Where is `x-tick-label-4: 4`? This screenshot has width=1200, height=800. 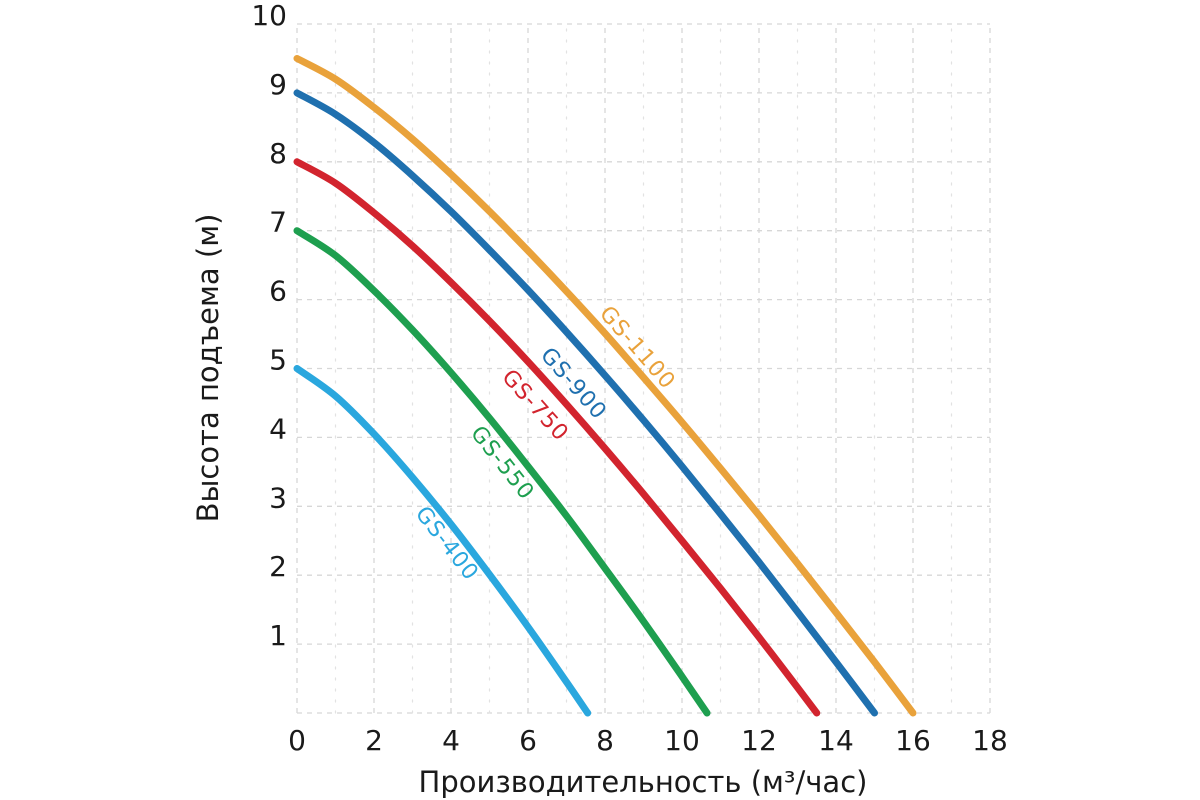
x-tick-label-4: 4 is located at coordinates (451, 740).